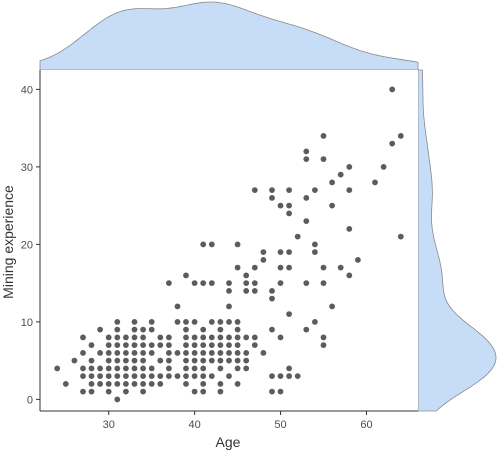 This screenshot has height=454, width=498. What do you see at coordinates (109, 425) in the screenshot?
I see `x-tick-label: 30` at bounding box center [109, 425].